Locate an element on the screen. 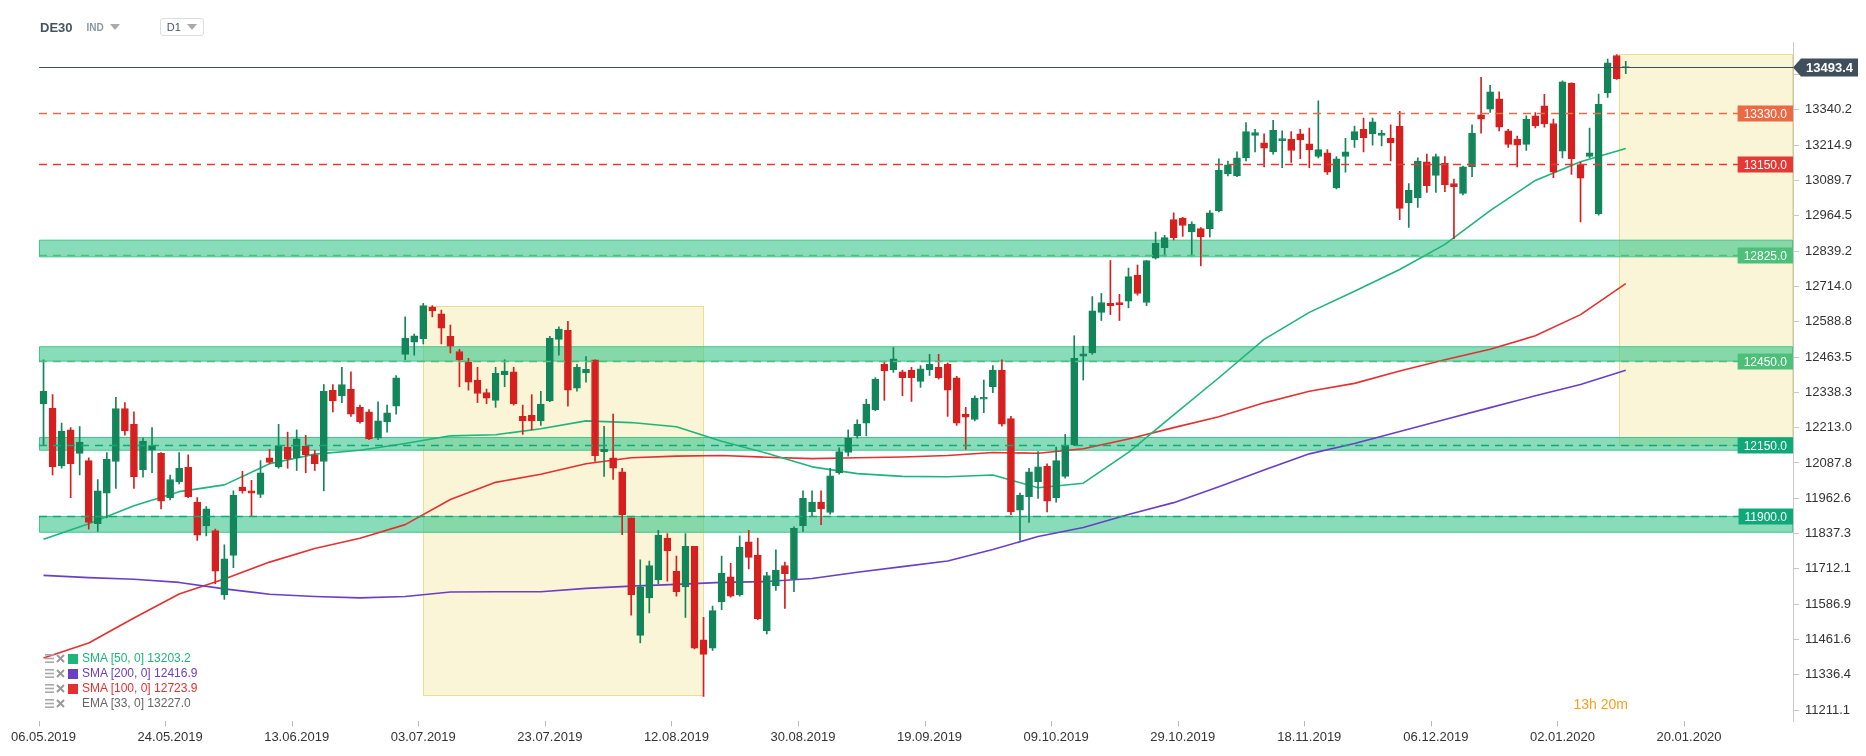  y-tick-label: 13340.2 is located at coordinates (1829, 109).